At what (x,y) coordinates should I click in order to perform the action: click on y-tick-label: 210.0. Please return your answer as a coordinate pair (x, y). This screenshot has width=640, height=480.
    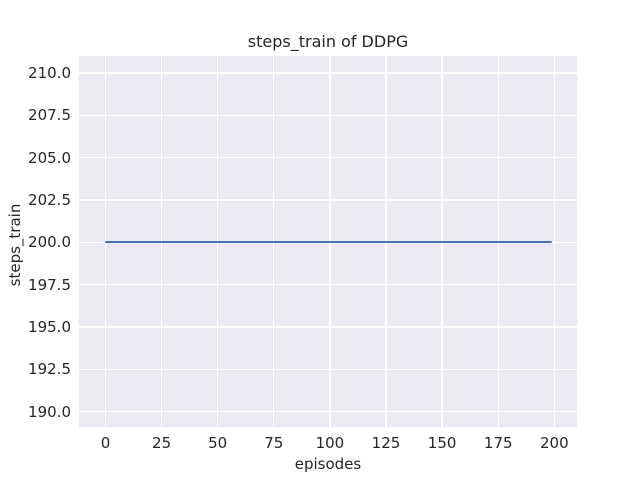
    Looking at the image, I should click on (49, 72).